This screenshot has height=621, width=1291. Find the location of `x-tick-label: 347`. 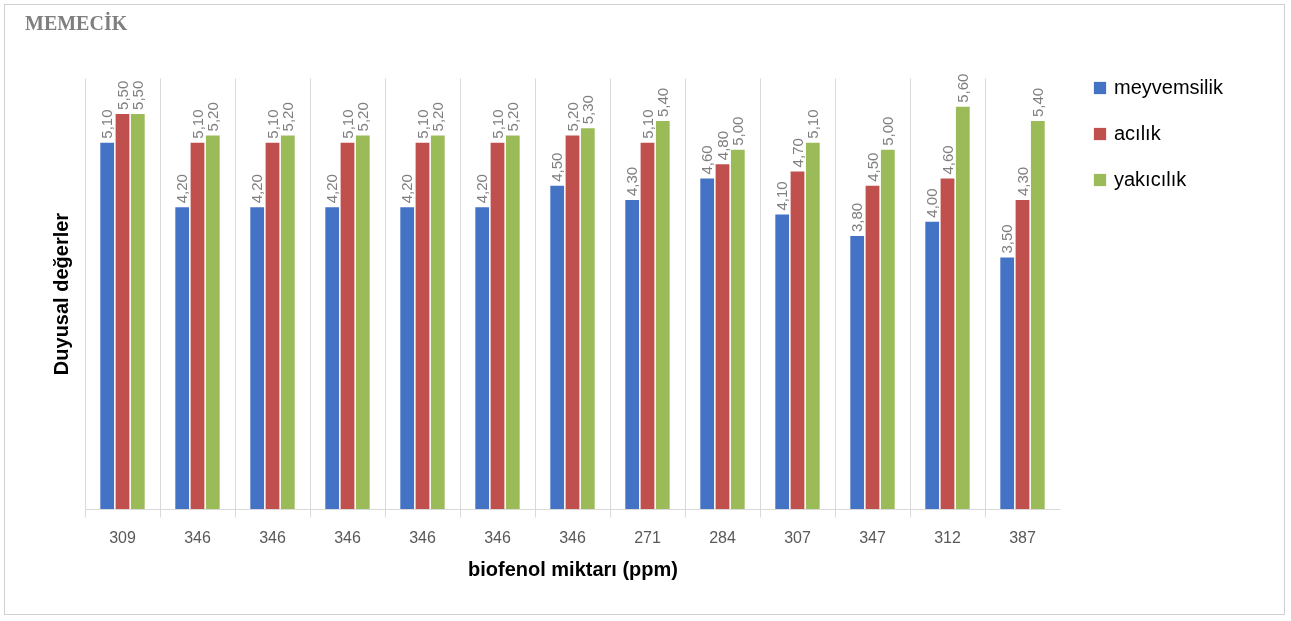

x-tick-label: 347 is located at coordinates (872, 537).